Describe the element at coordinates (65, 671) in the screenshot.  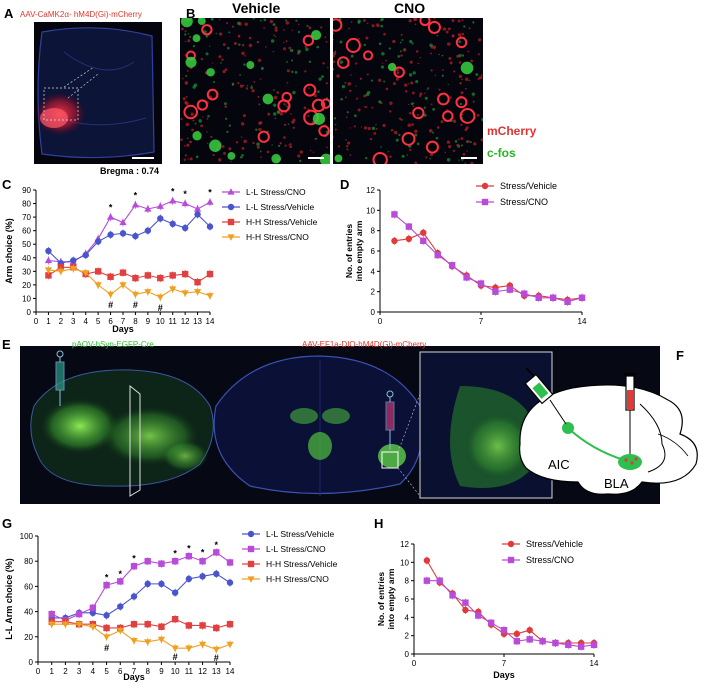
I see `g-x-tick-label: 2` at that location.